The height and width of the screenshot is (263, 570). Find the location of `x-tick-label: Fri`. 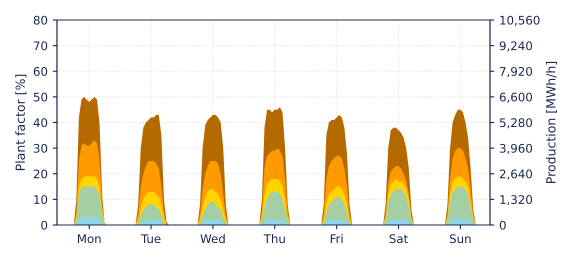

x-tick-label: Fri is located at coordinates (336, 238).